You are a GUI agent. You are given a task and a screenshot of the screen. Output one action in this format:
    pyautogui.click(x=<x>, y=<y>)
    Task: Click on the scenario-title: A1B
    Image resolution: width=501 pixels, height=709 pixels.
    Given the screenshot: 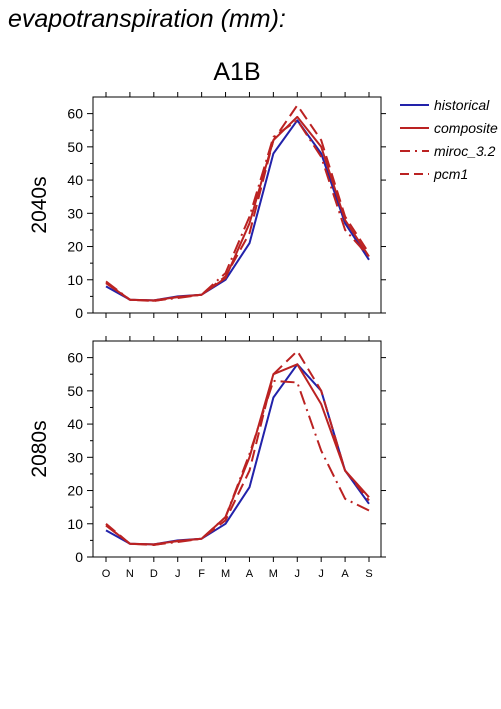 What is the action you would take?
    pyautogui.click(x=236, y=72)
    